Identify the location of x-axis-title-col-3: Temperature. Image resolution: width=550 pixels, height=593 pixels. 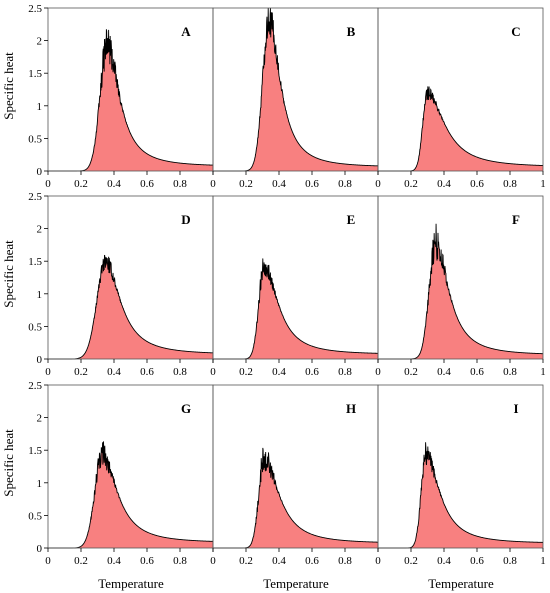
(461, 583).